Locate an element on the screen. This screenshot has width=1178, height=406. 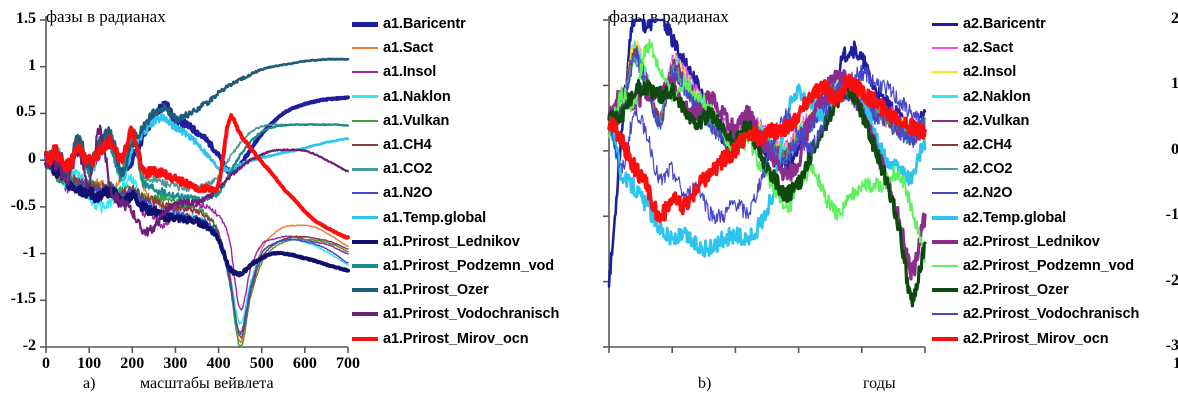
legend-item-label: a1.Prirost_Vodochranisch is located at coordinates (471, 314).